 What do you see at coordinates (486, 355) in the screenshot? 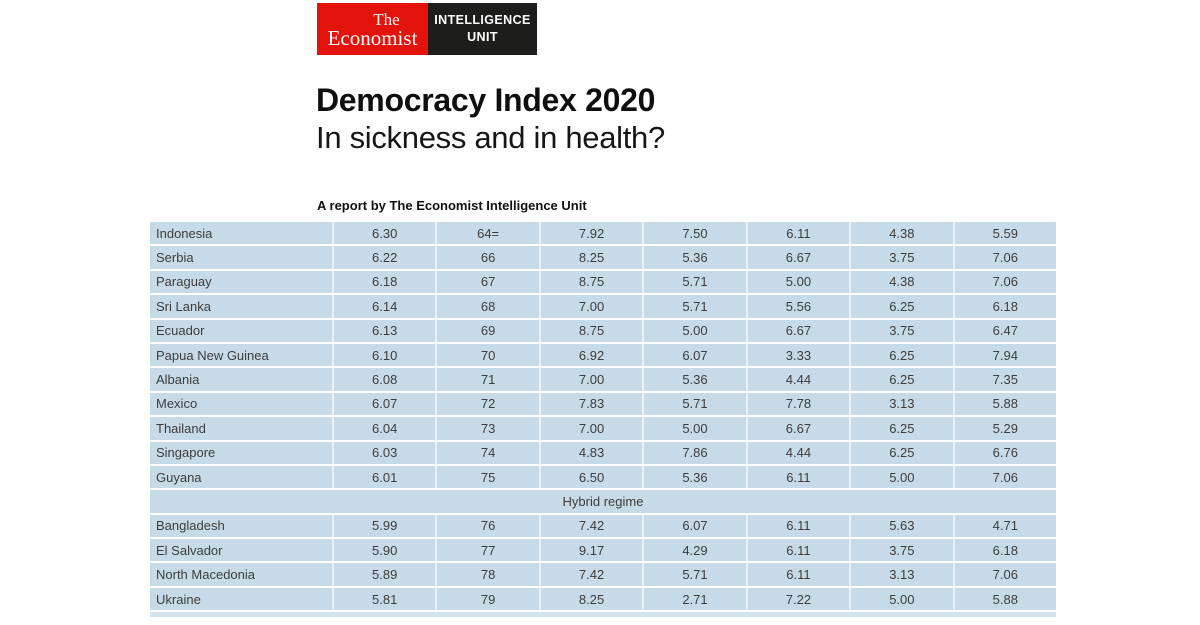
I see `value-cell: 70` at bounding box center [486, 355].